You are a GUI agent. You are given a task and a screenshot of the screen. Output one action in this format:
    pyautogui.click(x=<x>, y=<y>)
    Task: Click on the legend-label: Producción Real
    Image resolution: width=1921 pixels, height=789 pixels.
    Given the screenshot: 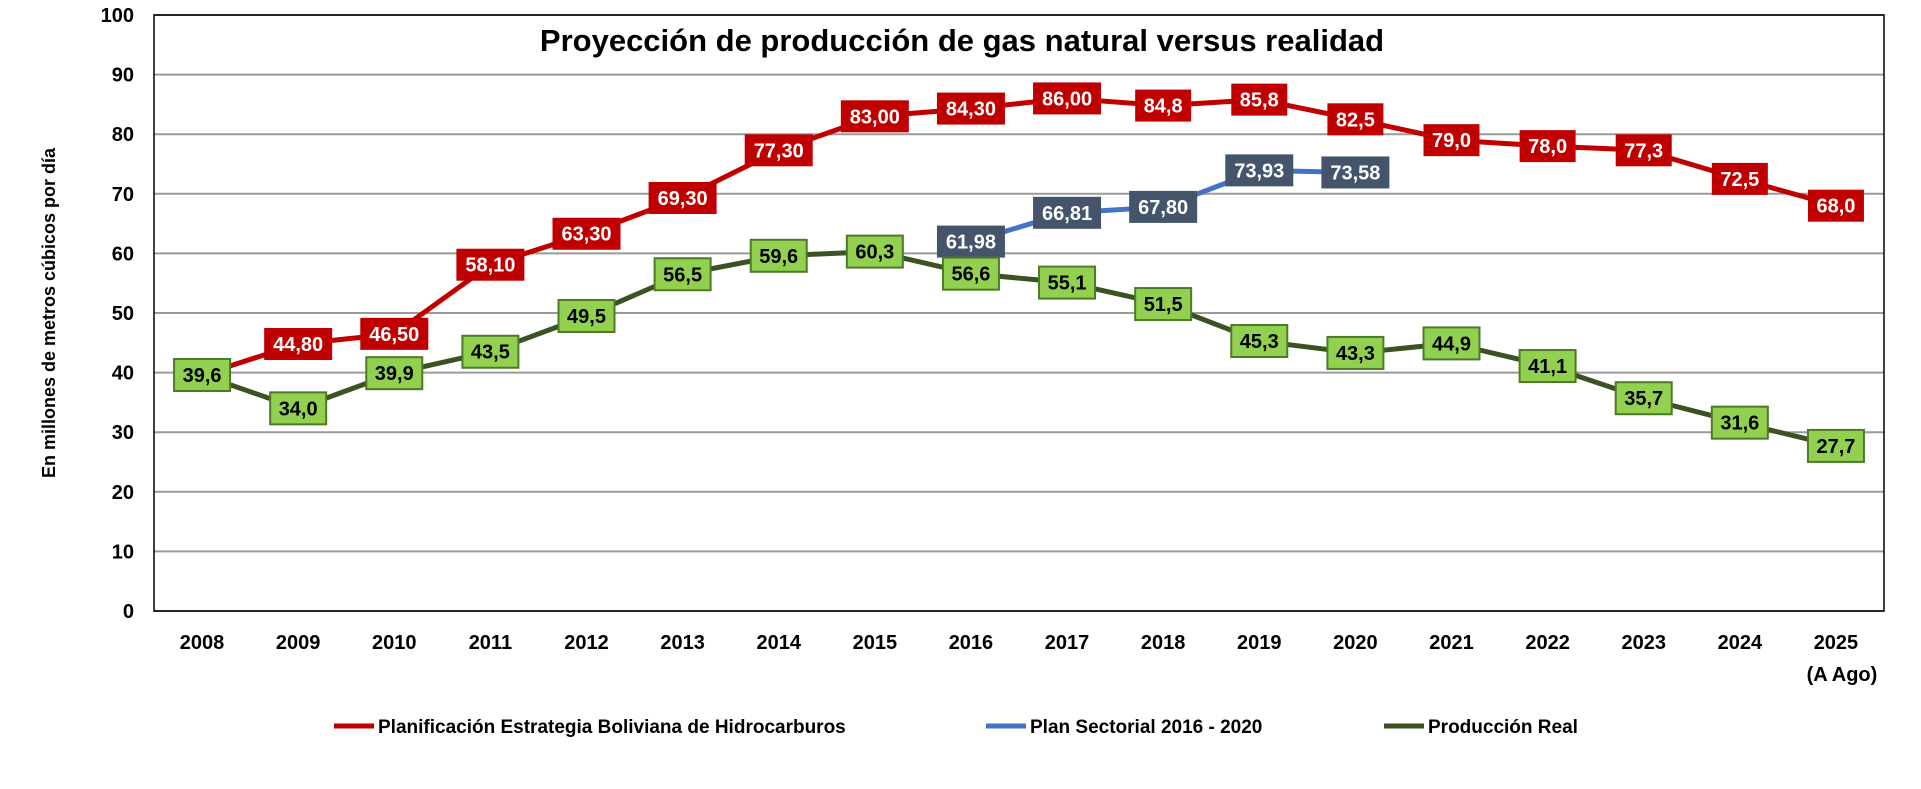 What is the action you would take?
    pyautogui.click(x=1503, y=727)
    